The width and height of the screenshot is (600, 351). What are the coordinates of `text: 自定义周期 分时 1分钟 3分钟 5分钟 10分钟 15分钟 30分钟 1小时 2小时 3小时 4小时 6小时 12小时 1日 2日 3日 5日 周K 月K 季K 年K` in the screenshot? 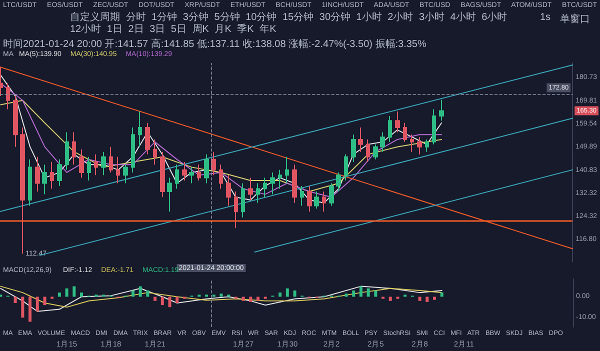 It's located at (289, 24).